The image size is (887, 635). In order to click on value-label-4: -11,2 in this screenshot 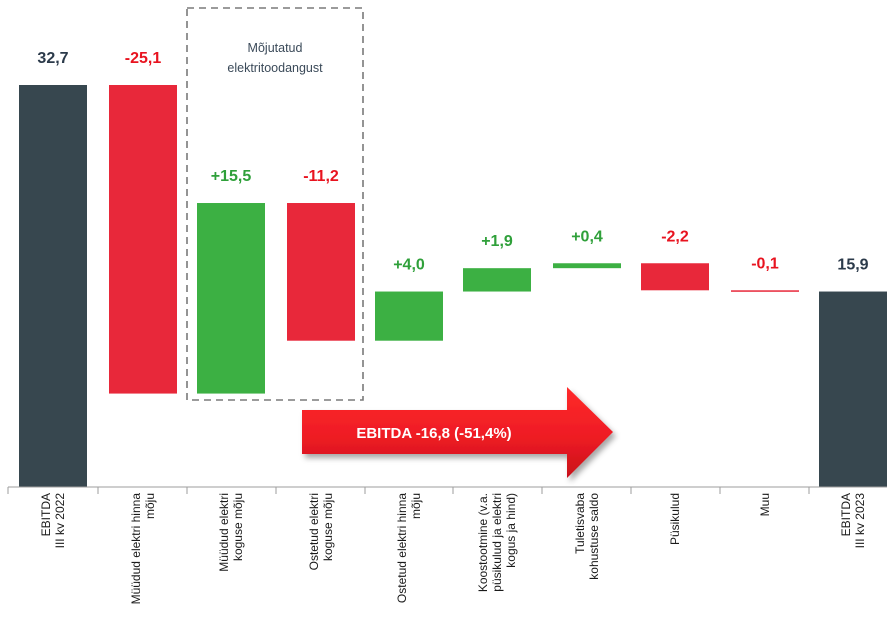, I will do `click(321, 176)`.